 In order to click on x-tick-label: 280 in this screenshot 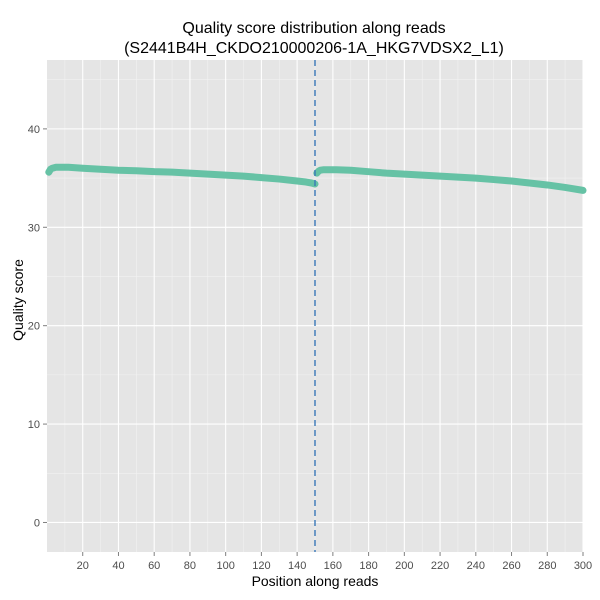, I will do `click(547, 566)`.